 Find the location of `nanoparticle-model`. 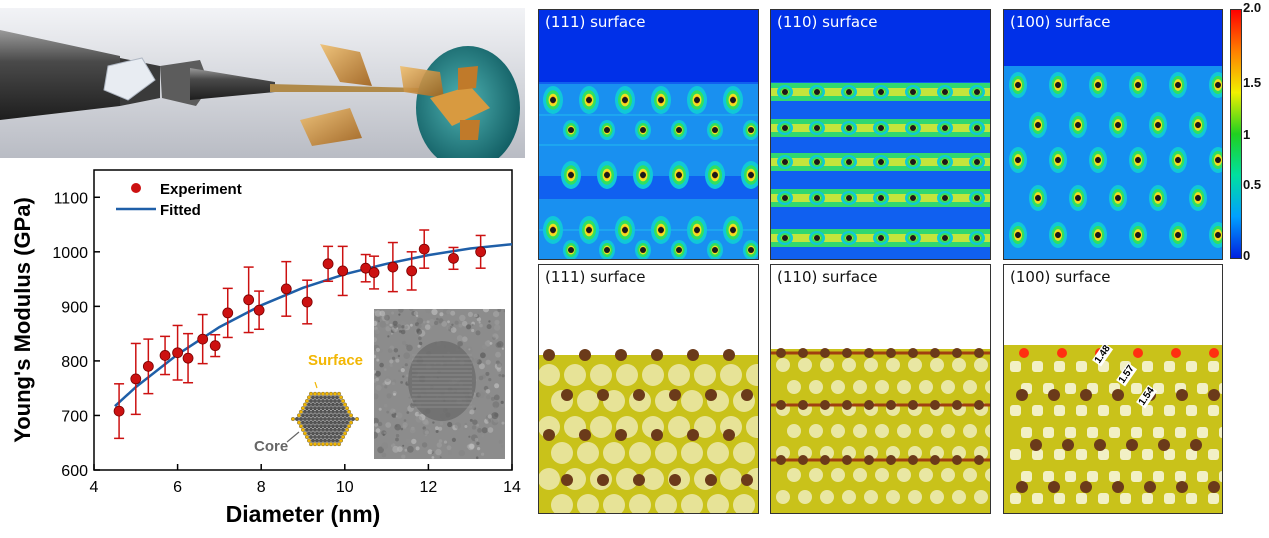

nanoparticle-model is located at coordinates (330, 418).